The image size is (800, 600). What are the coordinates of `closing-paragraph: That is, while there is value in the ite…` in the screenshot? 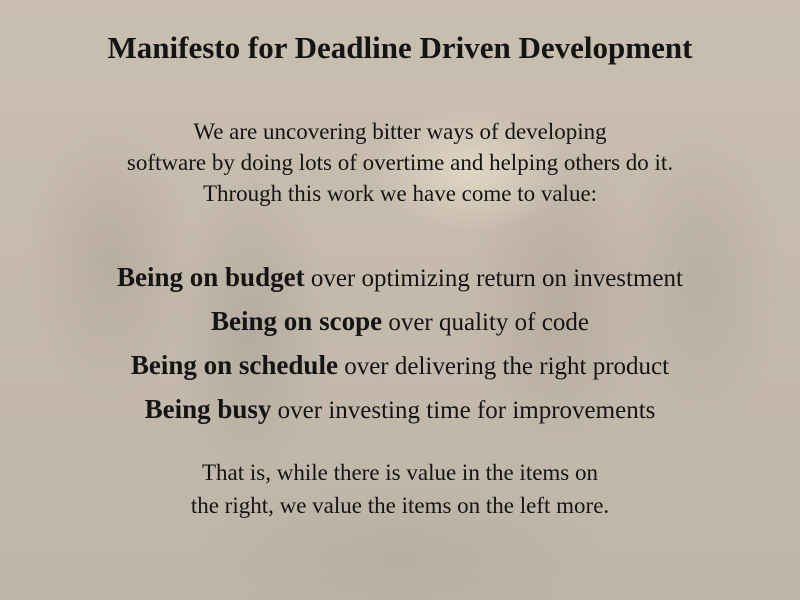 It's located at (400, 489).